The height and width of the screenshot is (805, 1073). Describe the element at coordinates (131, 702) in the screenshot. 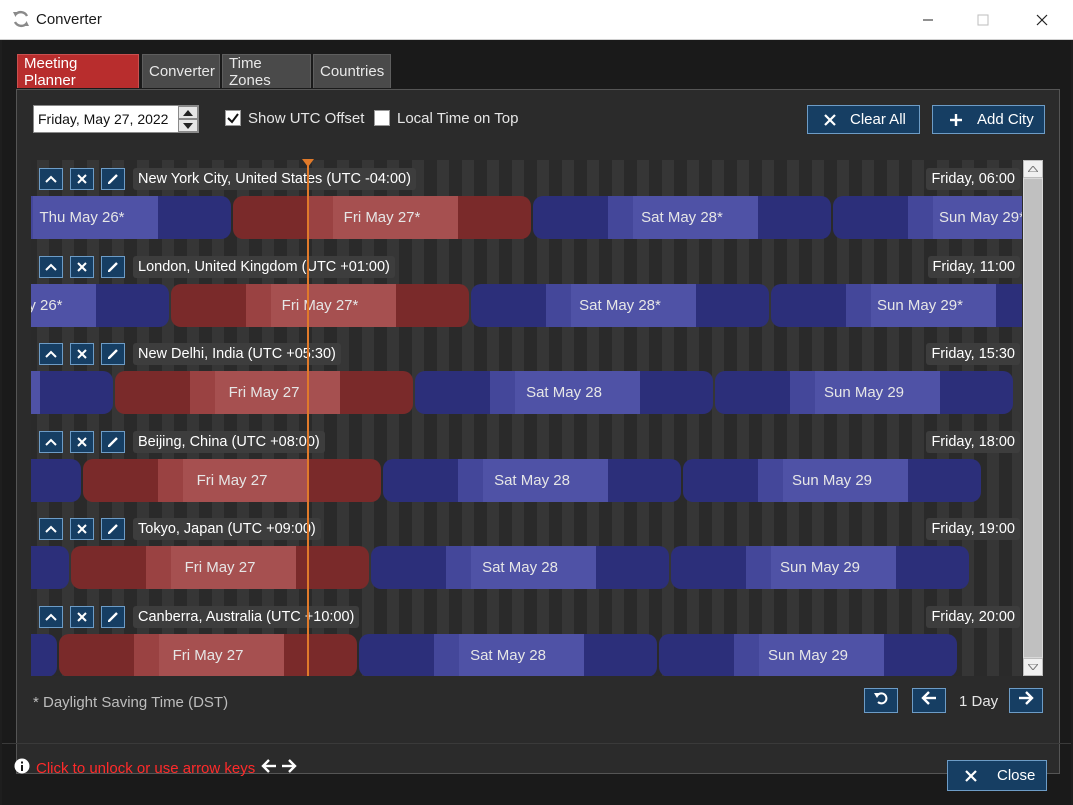

I see `dst-note: * Daylight Saving Time (DST)` at that location.